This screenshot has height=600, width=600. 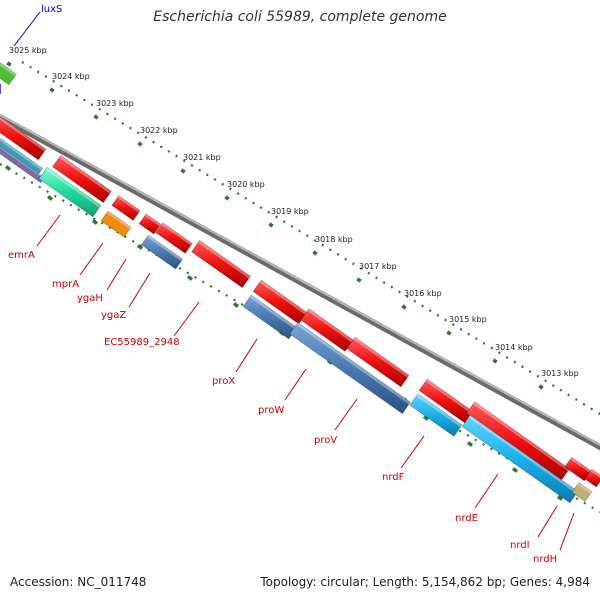 I want to click on gene-label-ygah: ygaH, so click(x=90, y=298).